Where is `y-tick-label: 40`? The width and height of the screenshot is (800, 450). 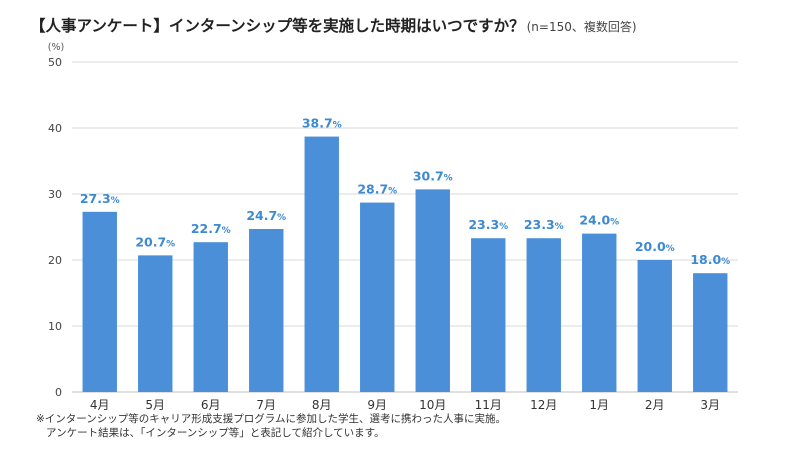
y-tick-label: 40 is located at coordinates (55, 128).